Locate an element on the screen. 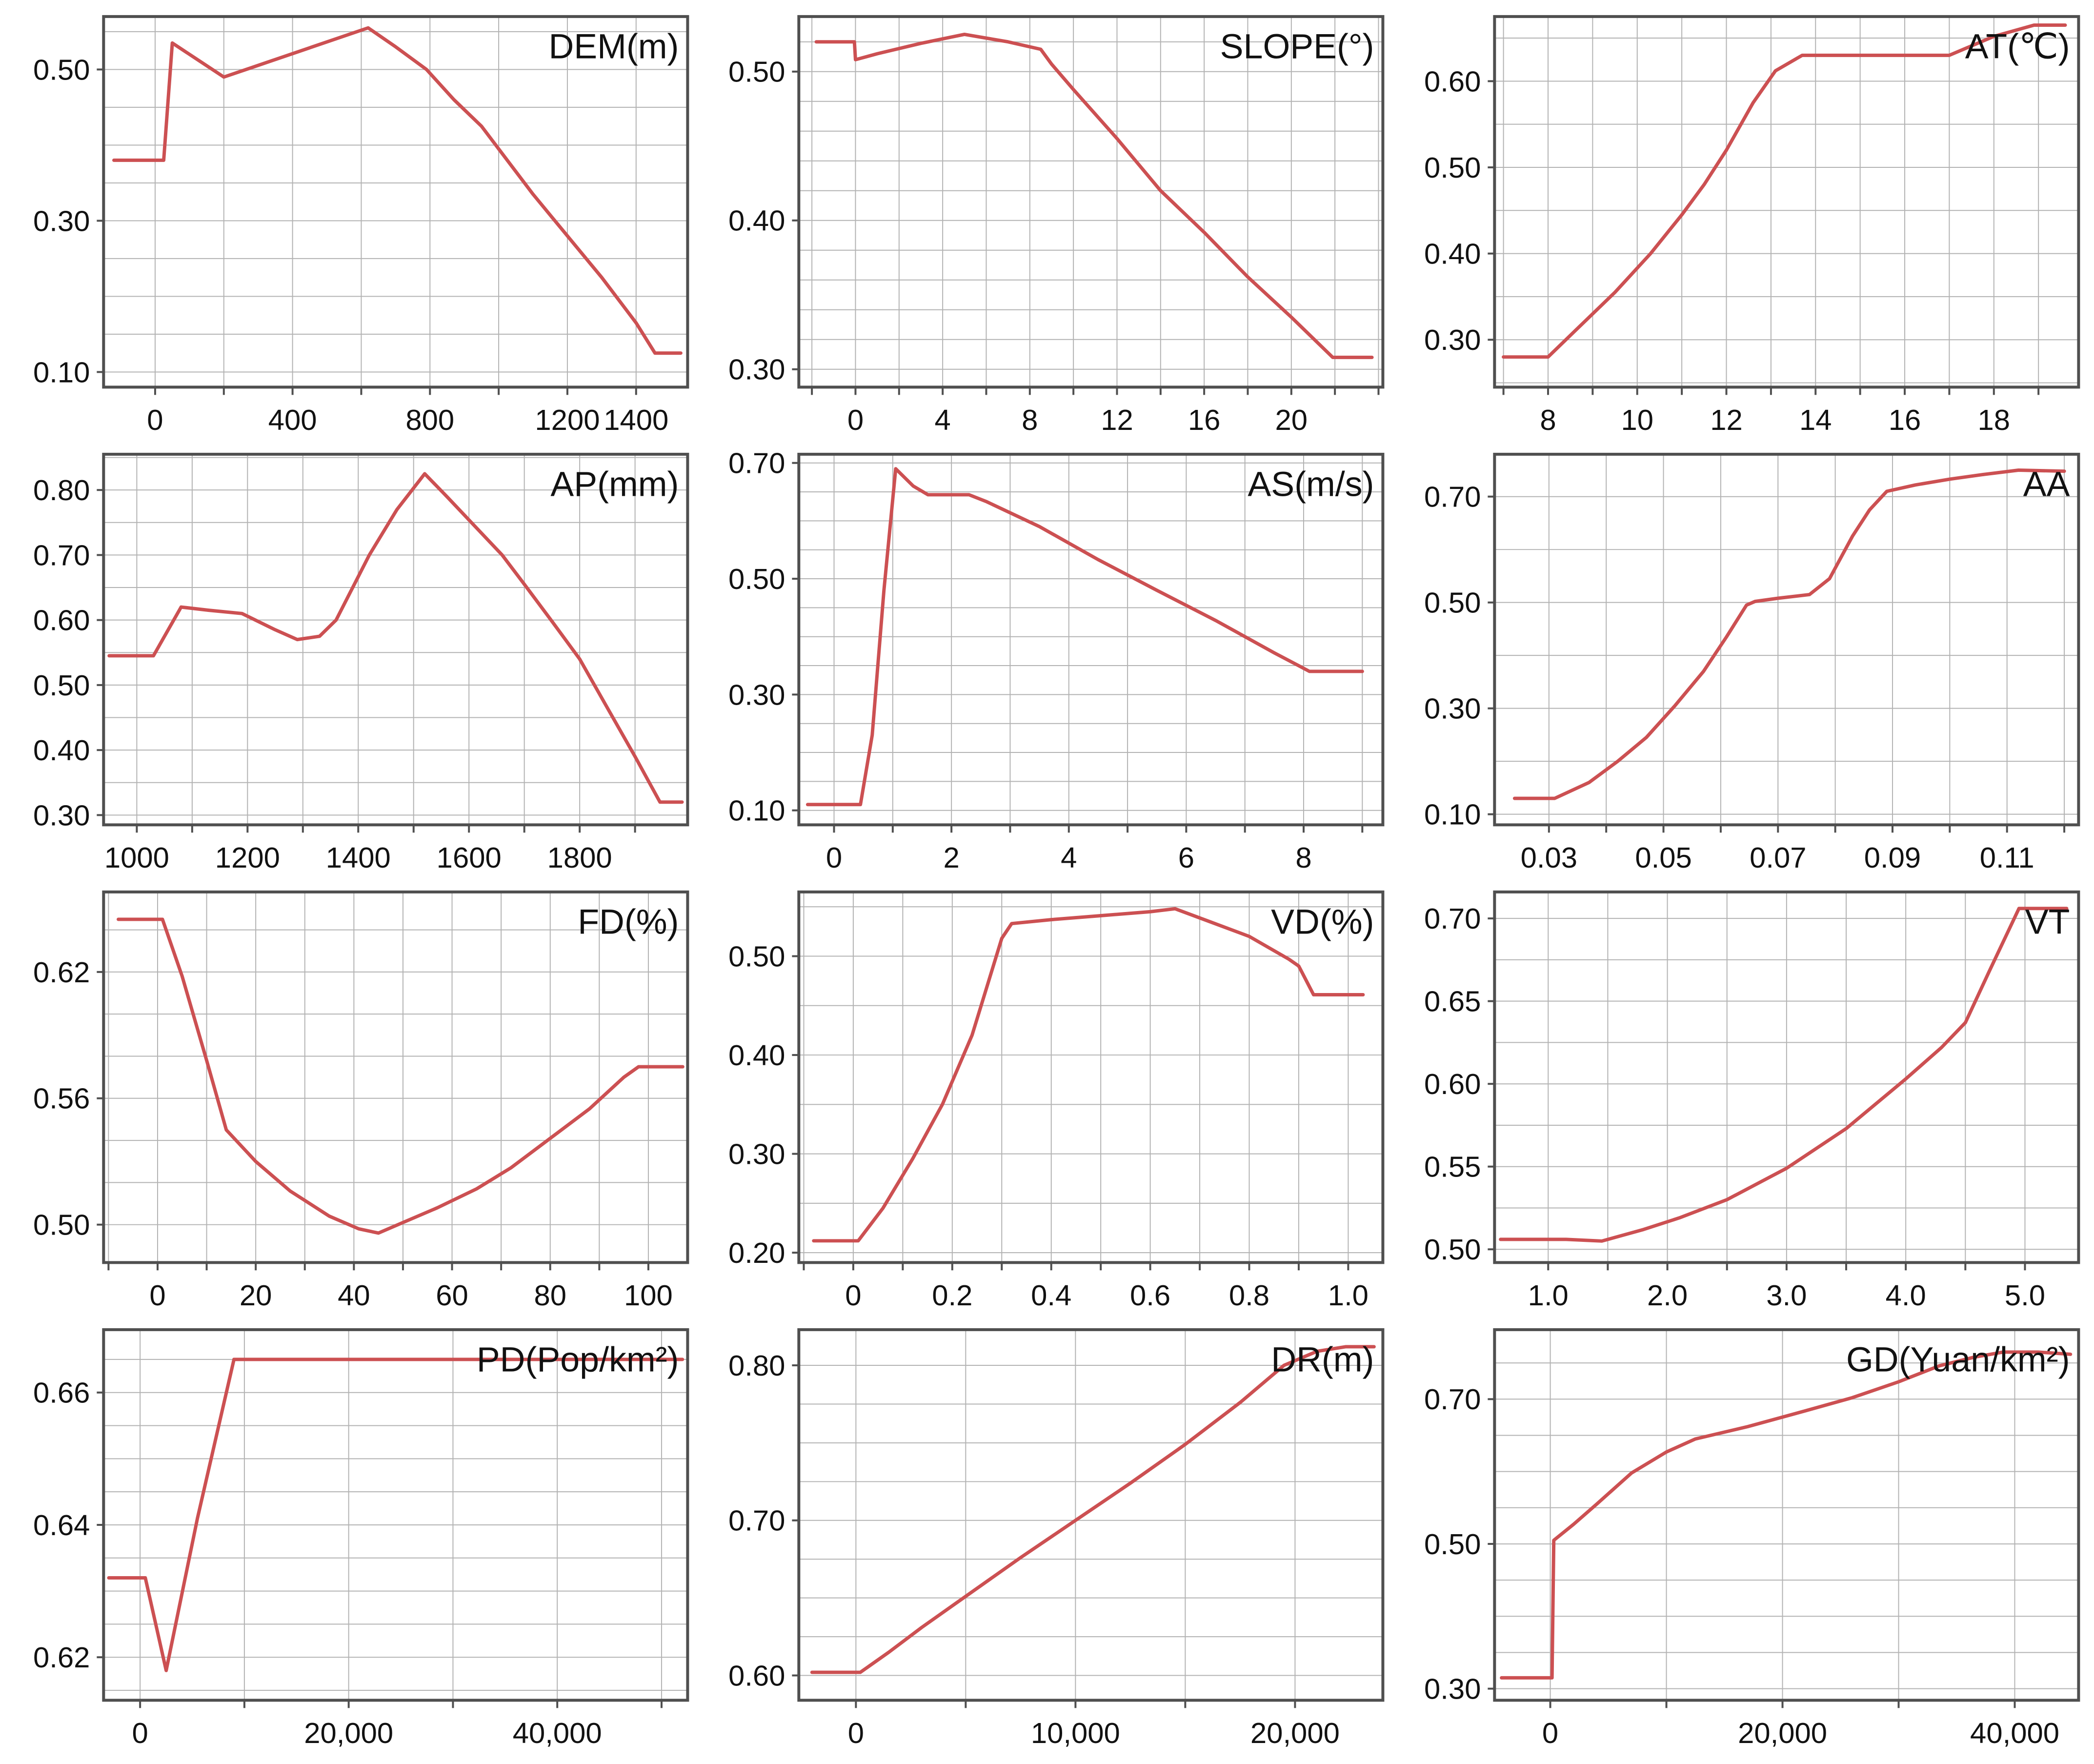  y-tick-label: 0.64 is located at coordinates (62, 1525).